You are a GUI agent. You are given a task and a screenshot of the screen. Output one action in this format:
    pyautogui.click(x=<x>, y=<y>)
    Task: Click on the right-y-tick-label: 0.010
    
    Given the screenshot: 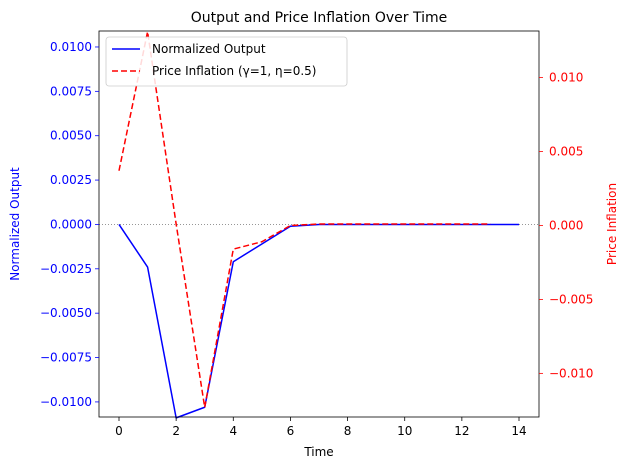 What is the action you would take?
    pyautogui.click(x=566, y=78)
    